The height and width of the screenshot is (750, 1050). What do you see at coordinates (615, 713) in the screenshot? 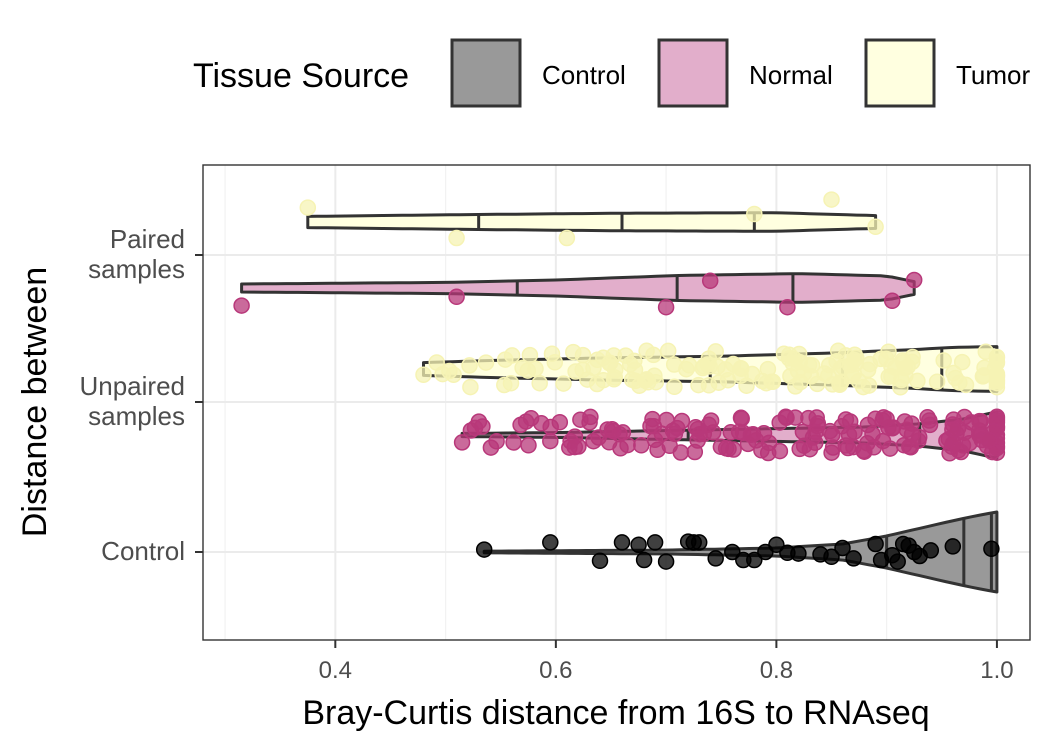
I see `x-axis-label: Bray-Curtis distance from 16S to RNAseq` at bounding box center [615, 713].